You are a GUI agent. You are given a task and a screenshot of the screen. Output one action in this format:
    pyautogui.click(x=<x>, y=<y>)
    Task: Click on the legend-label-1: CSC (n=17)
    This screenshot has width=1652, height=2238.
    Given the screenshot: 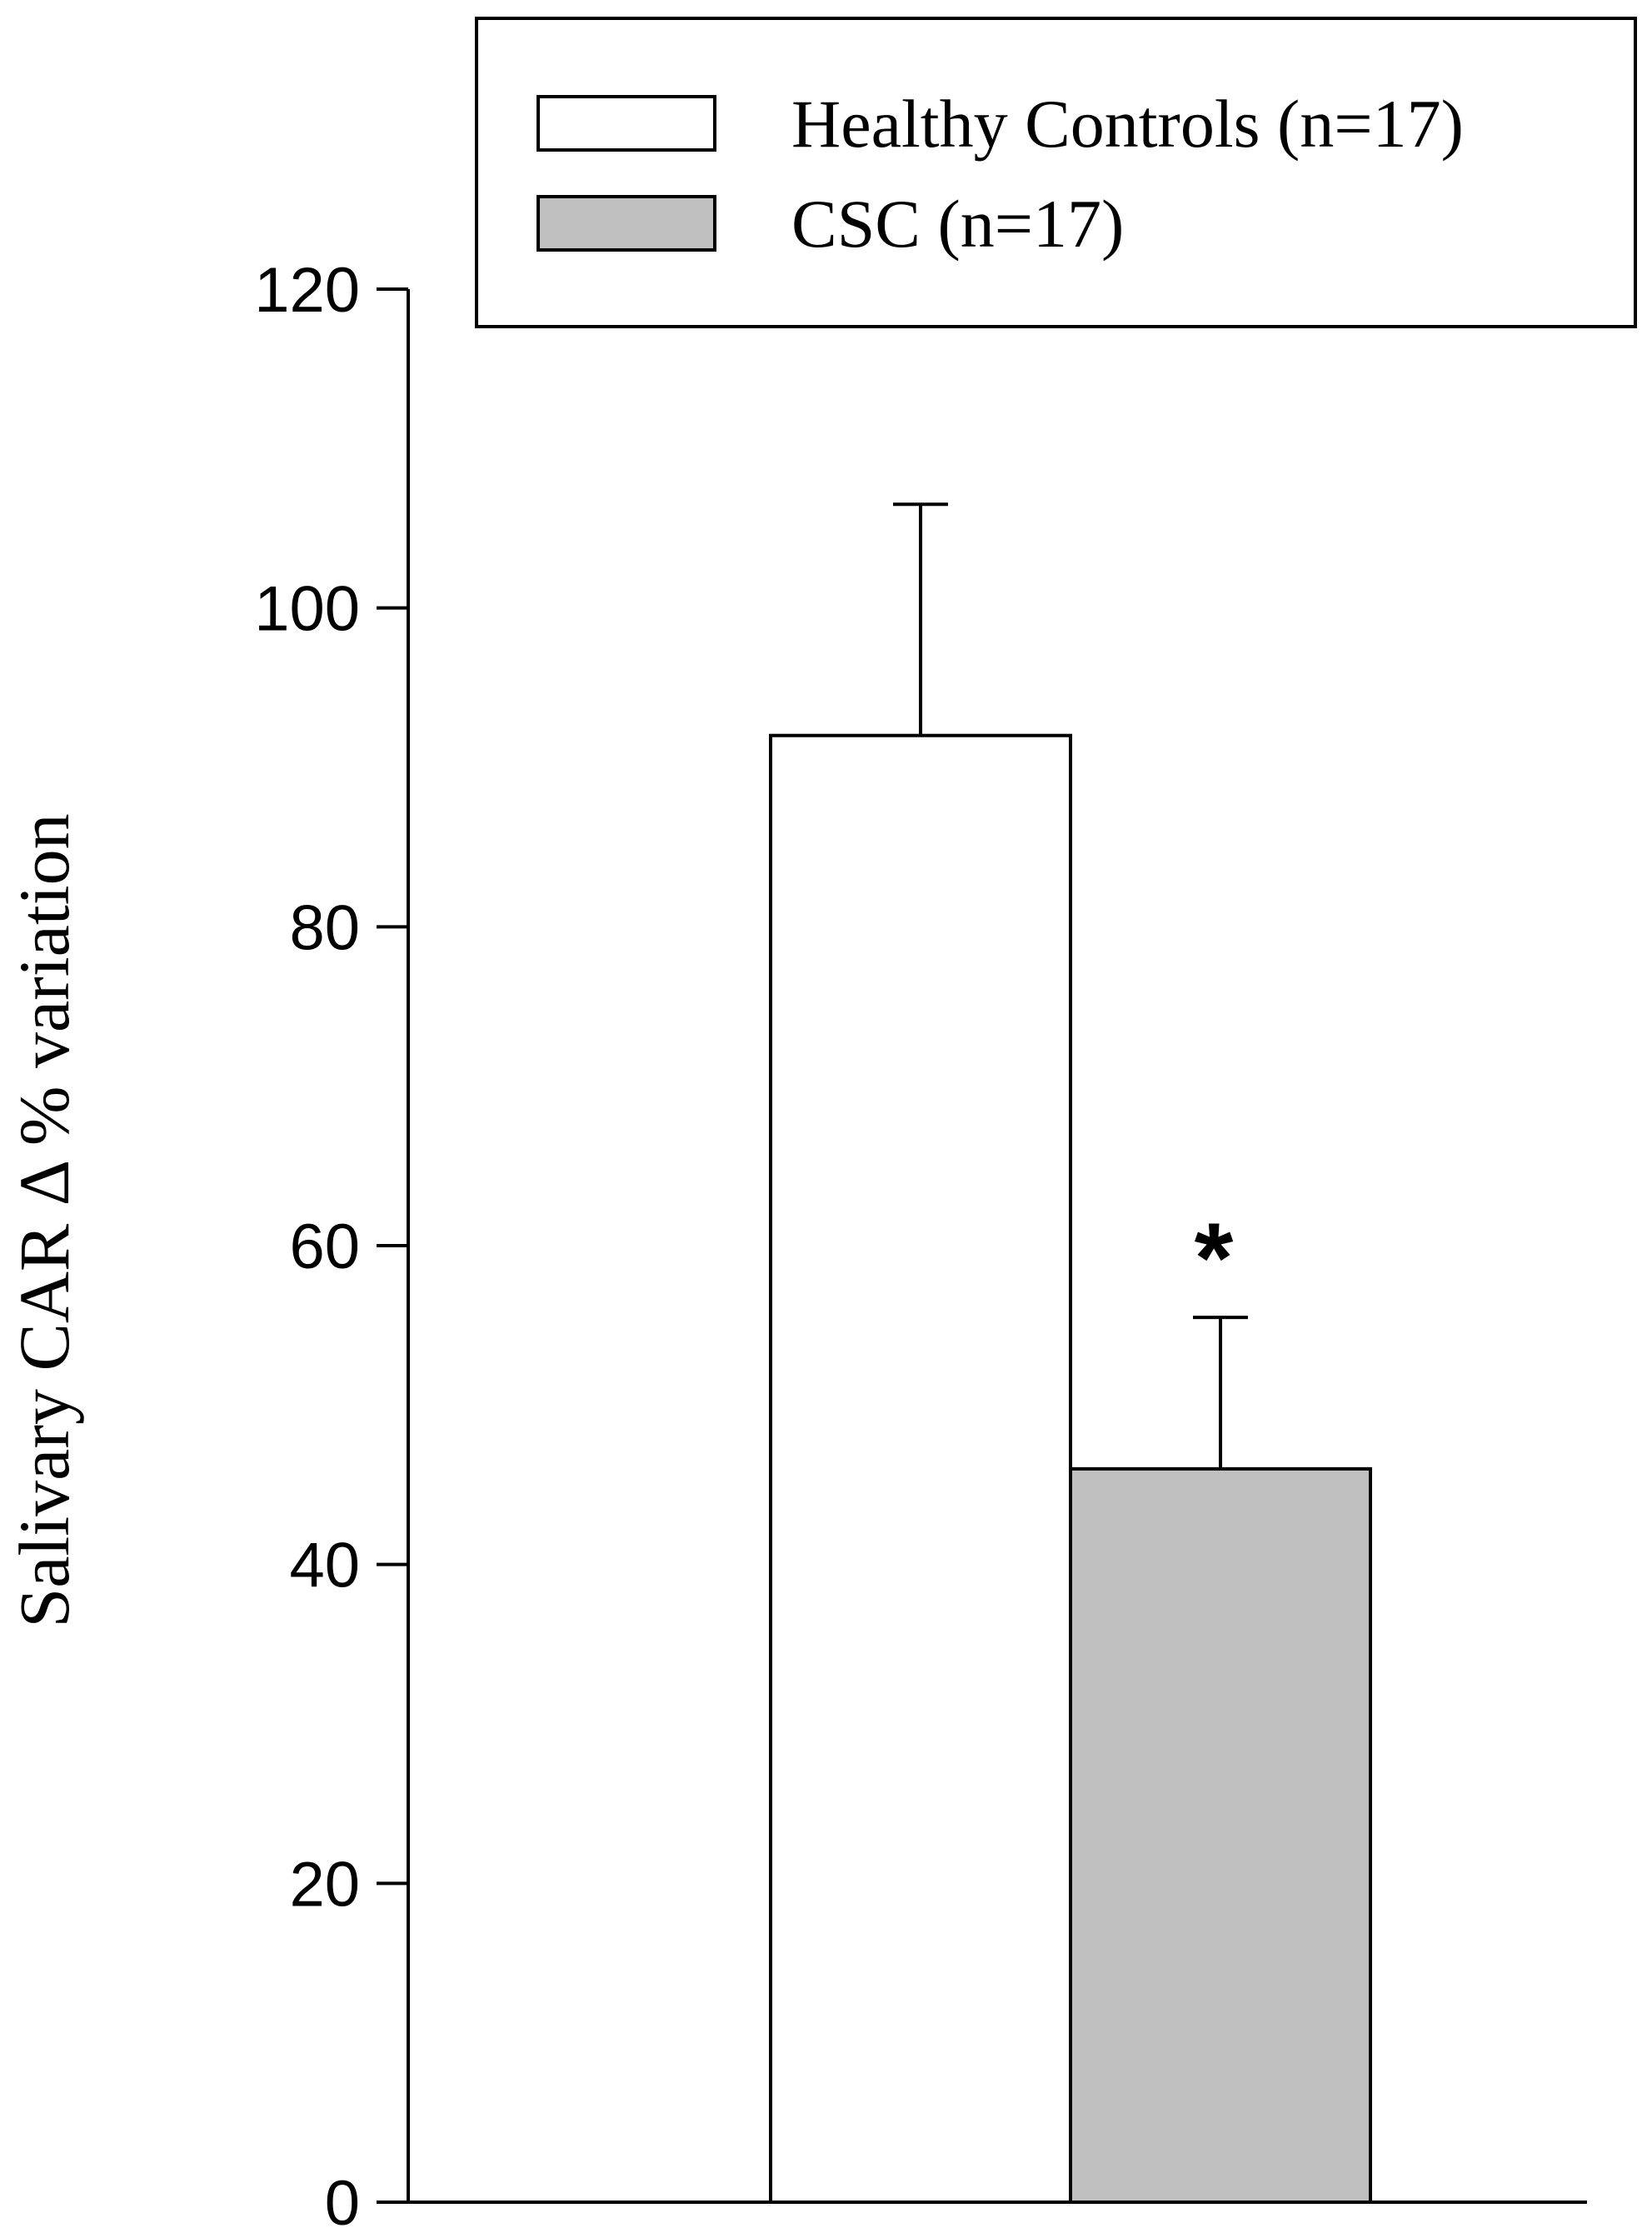 What is the action you would take?
    pyautogui.click(x=957, y=224)
    